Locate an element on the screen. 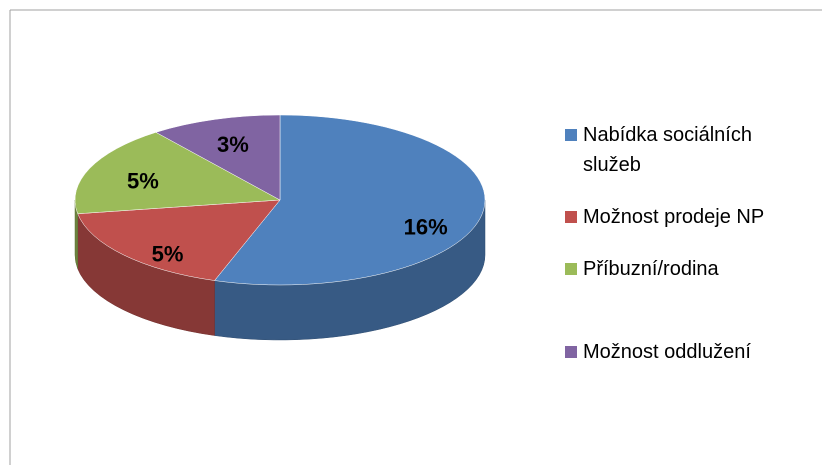 This screenshot has height=465, width=822. legend-item: Možnost oddlužení is located at coordinates (681, 352).